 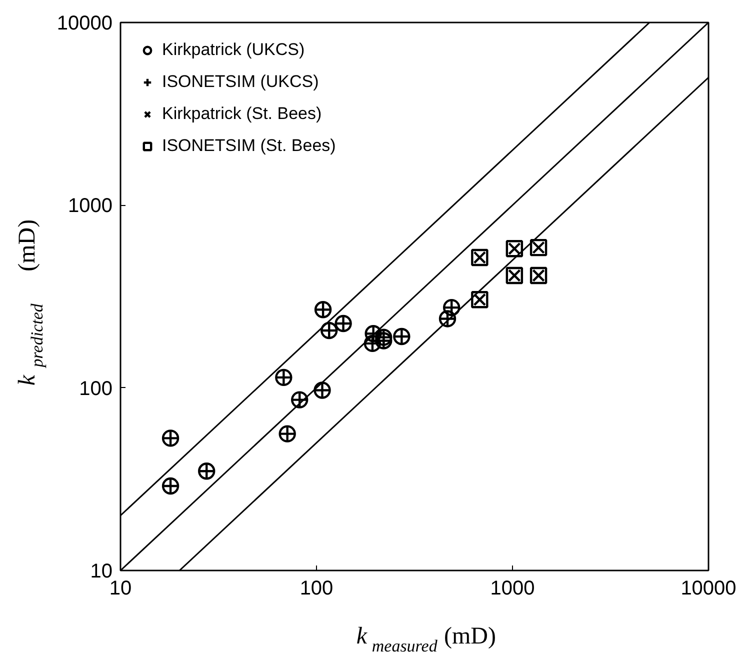 What do you see at coordinates (240, 82) in the screenshot?
I see `legend-label: ISONETSIM (UKCS)` at bounding box center [240, 82].